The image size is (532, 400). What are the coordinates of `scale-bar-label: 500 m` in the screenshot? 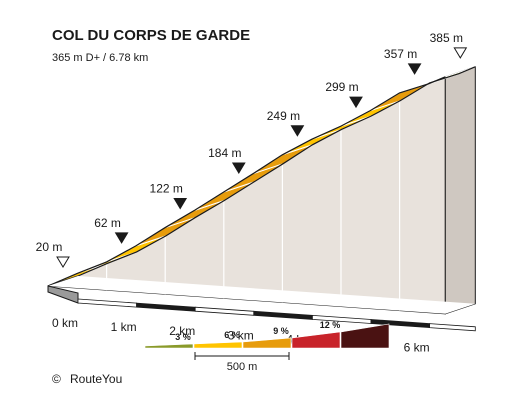 It's located at (242, 367).